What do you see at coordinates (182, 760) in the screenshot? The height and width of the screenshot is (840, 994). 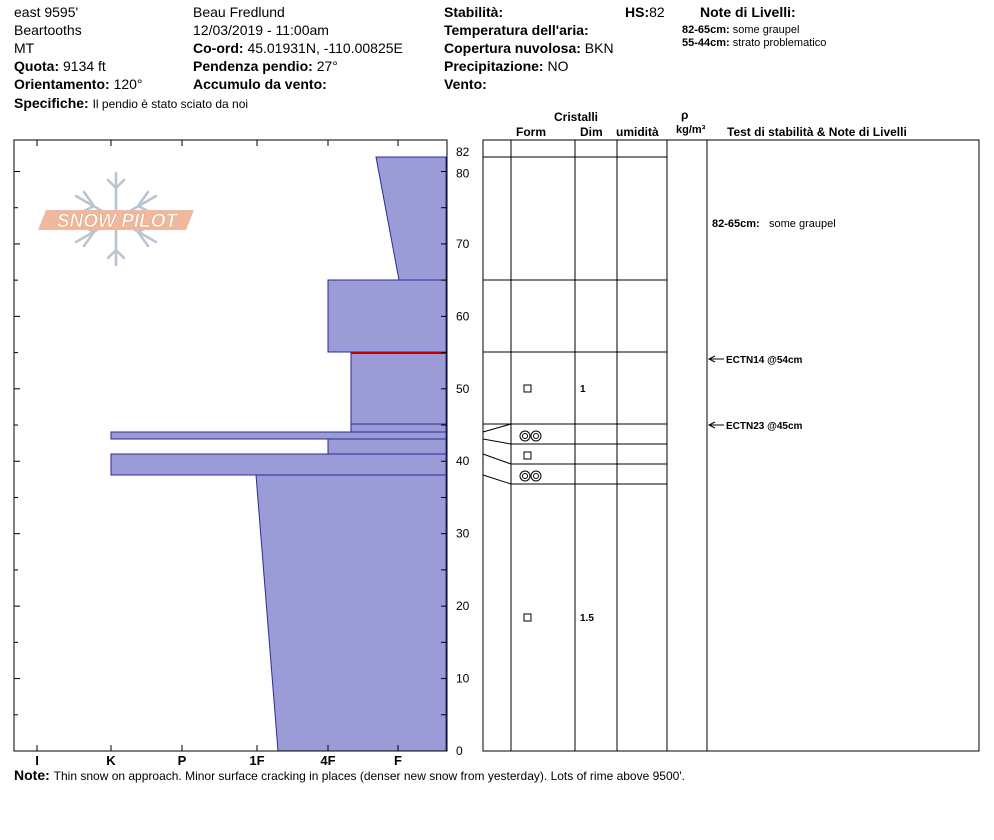 I see `hardness-label-P: P` at bounding box center [182, 760].